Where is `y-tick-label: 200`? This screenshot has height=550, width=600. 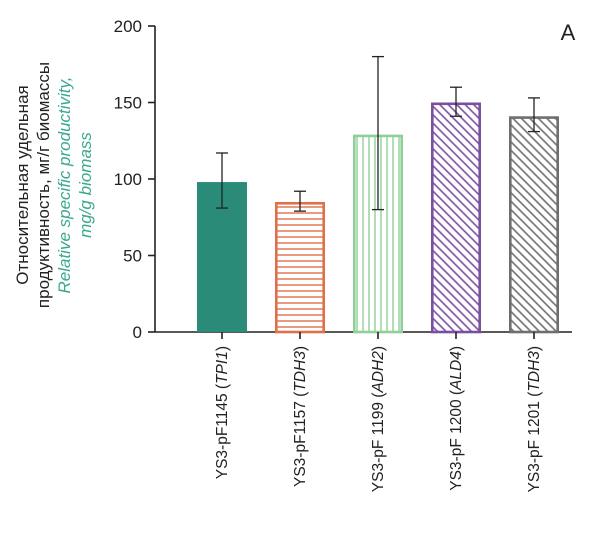 y-tick-label: 200 is located at coordinates (128, 26).